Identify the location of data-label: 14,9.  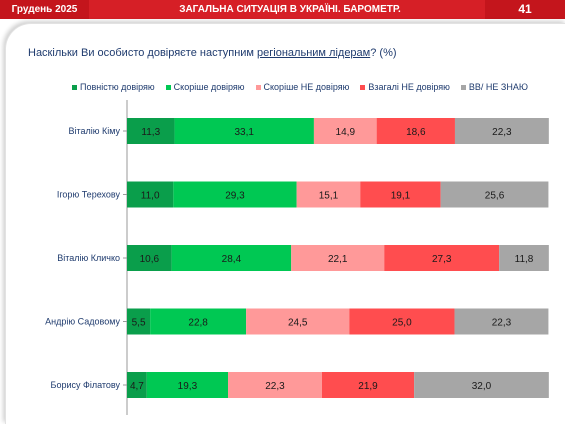
(346, 132).